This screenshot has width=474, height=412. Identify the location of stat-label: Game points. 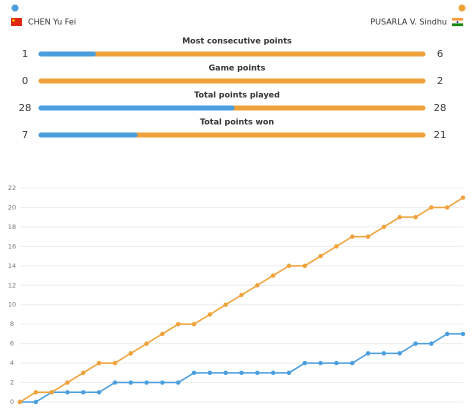
(237, 68).